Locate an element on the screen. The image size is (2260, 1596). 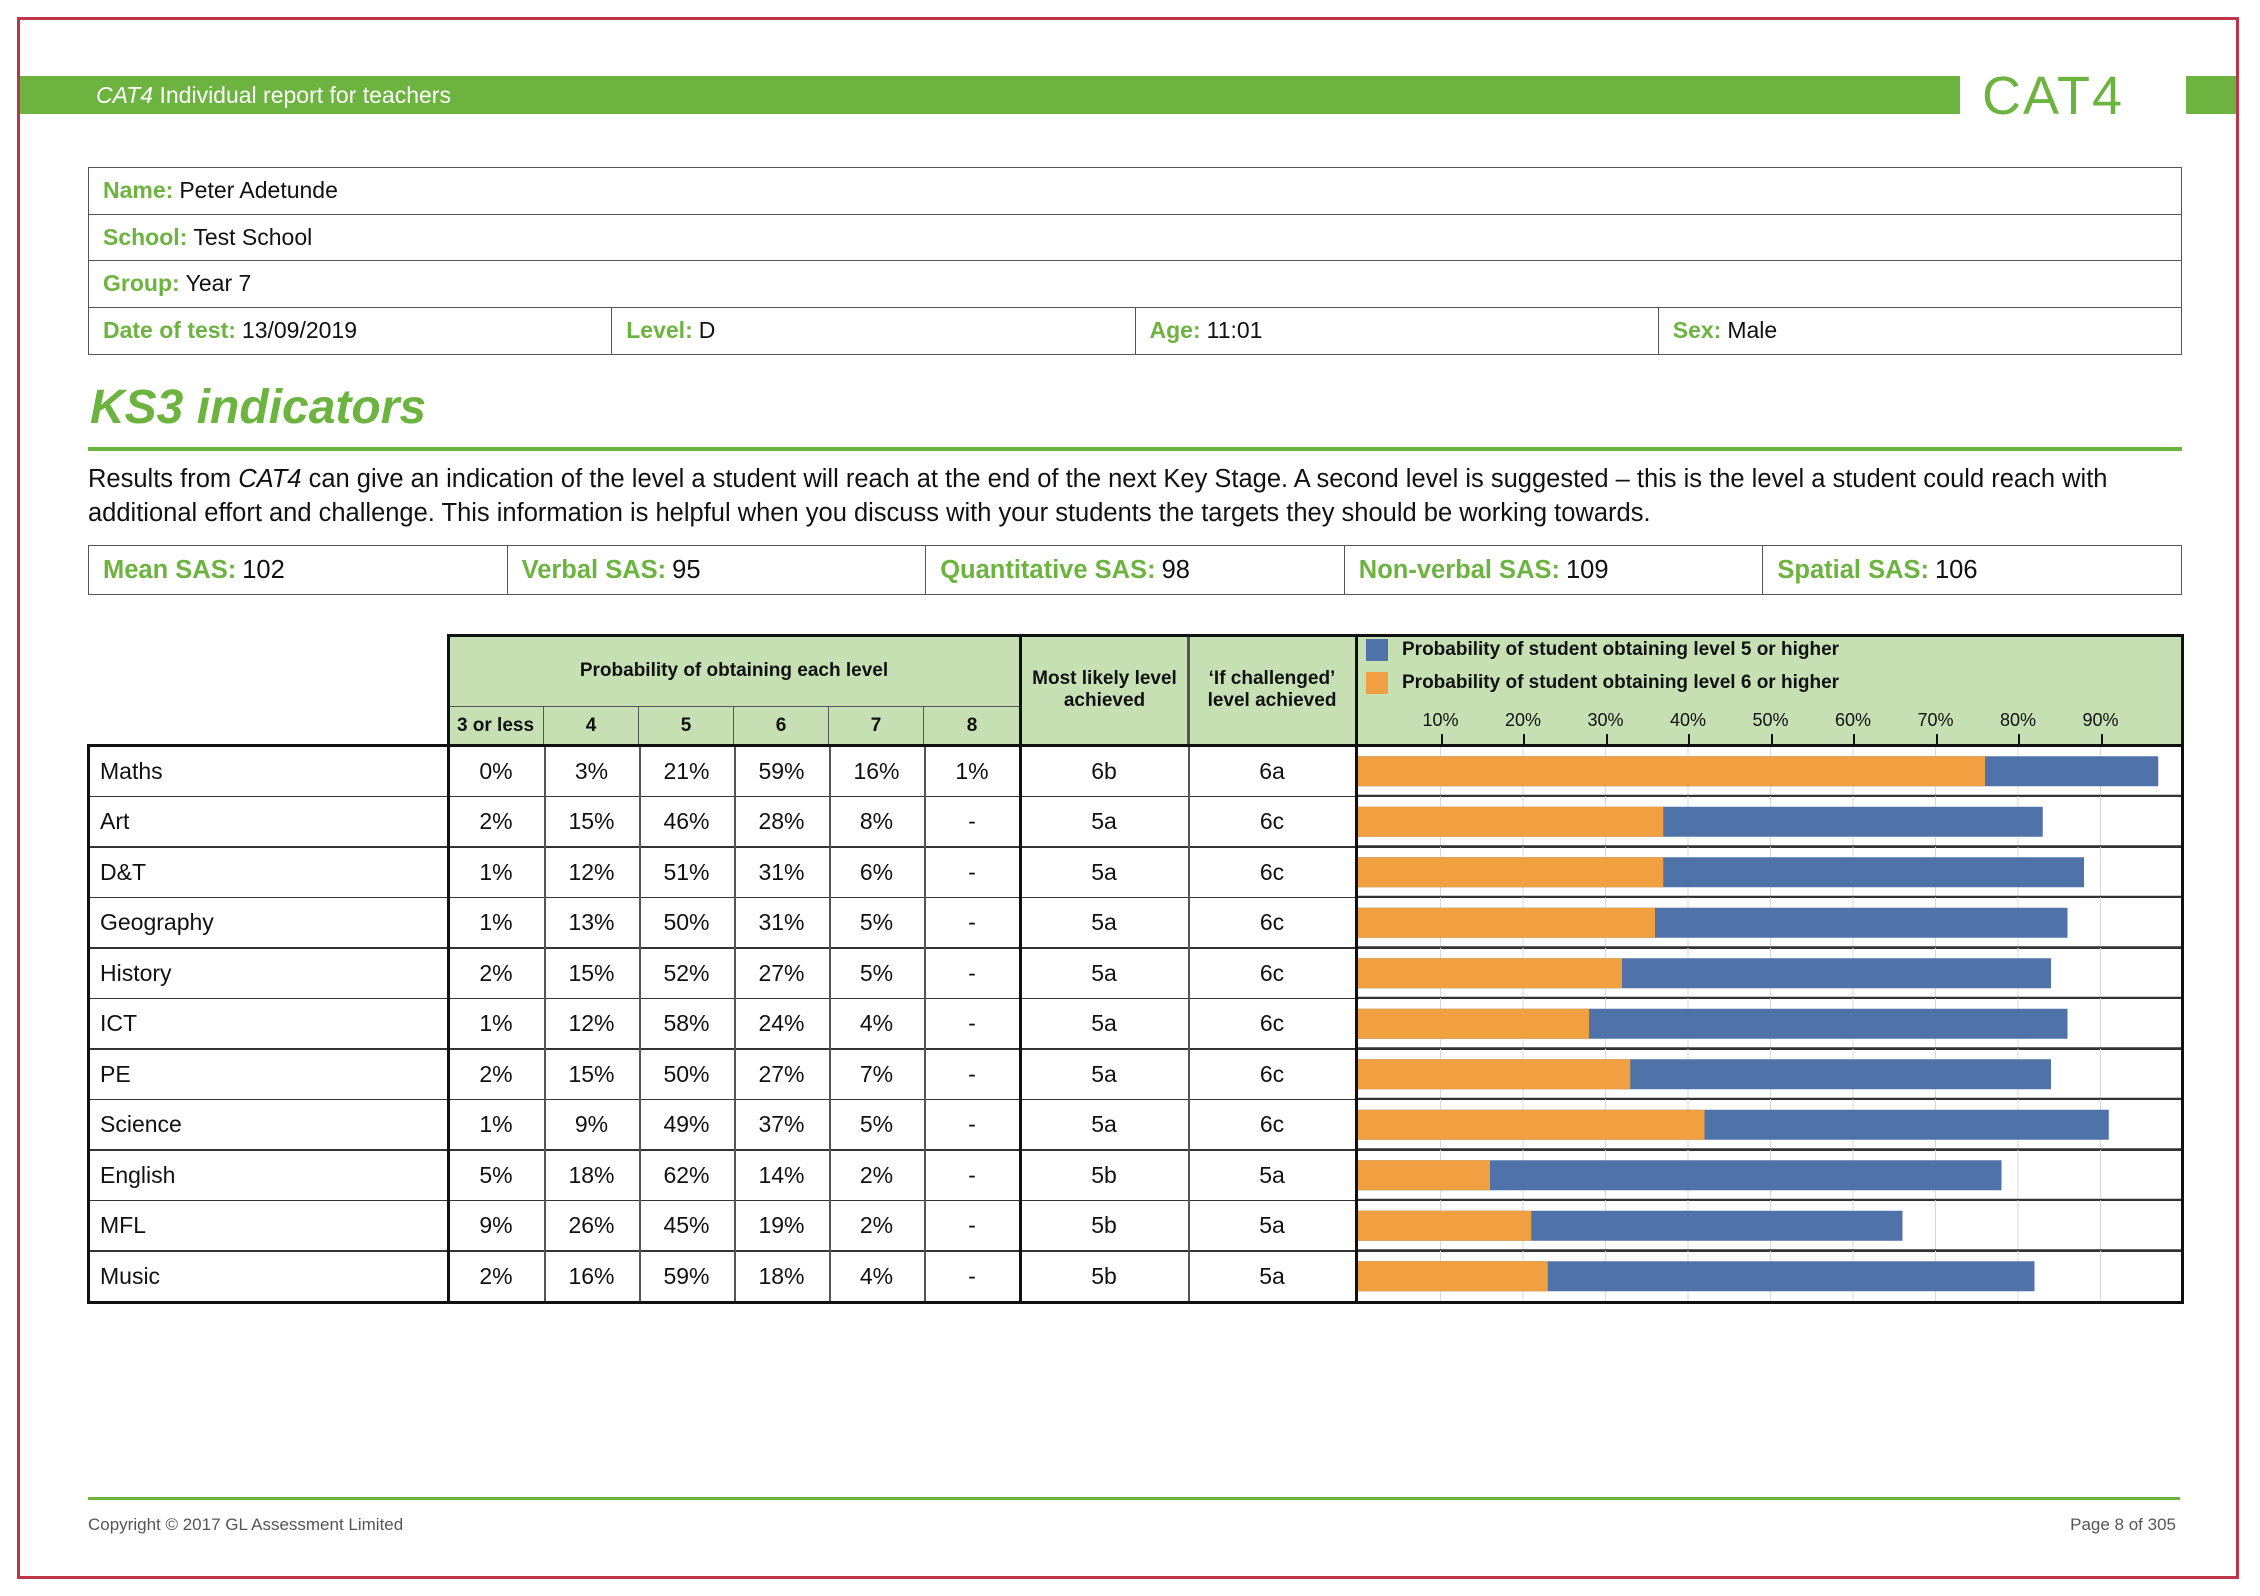
prob-cell: 4% is located at coordinates (876, 1275).